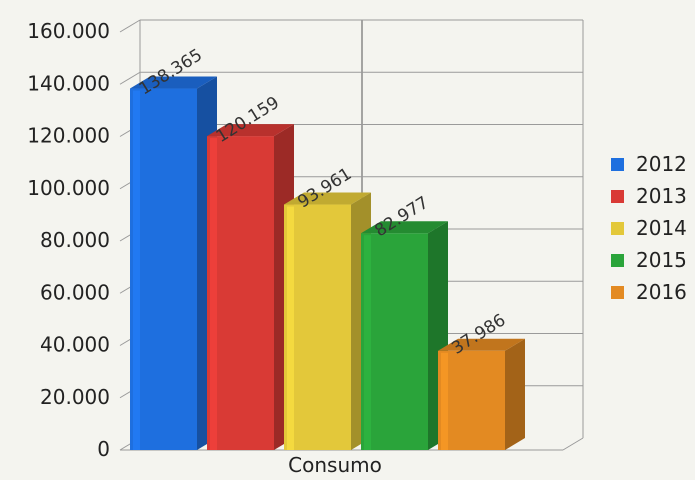  I want to click on legend-label: 2013, so click(661, 196).